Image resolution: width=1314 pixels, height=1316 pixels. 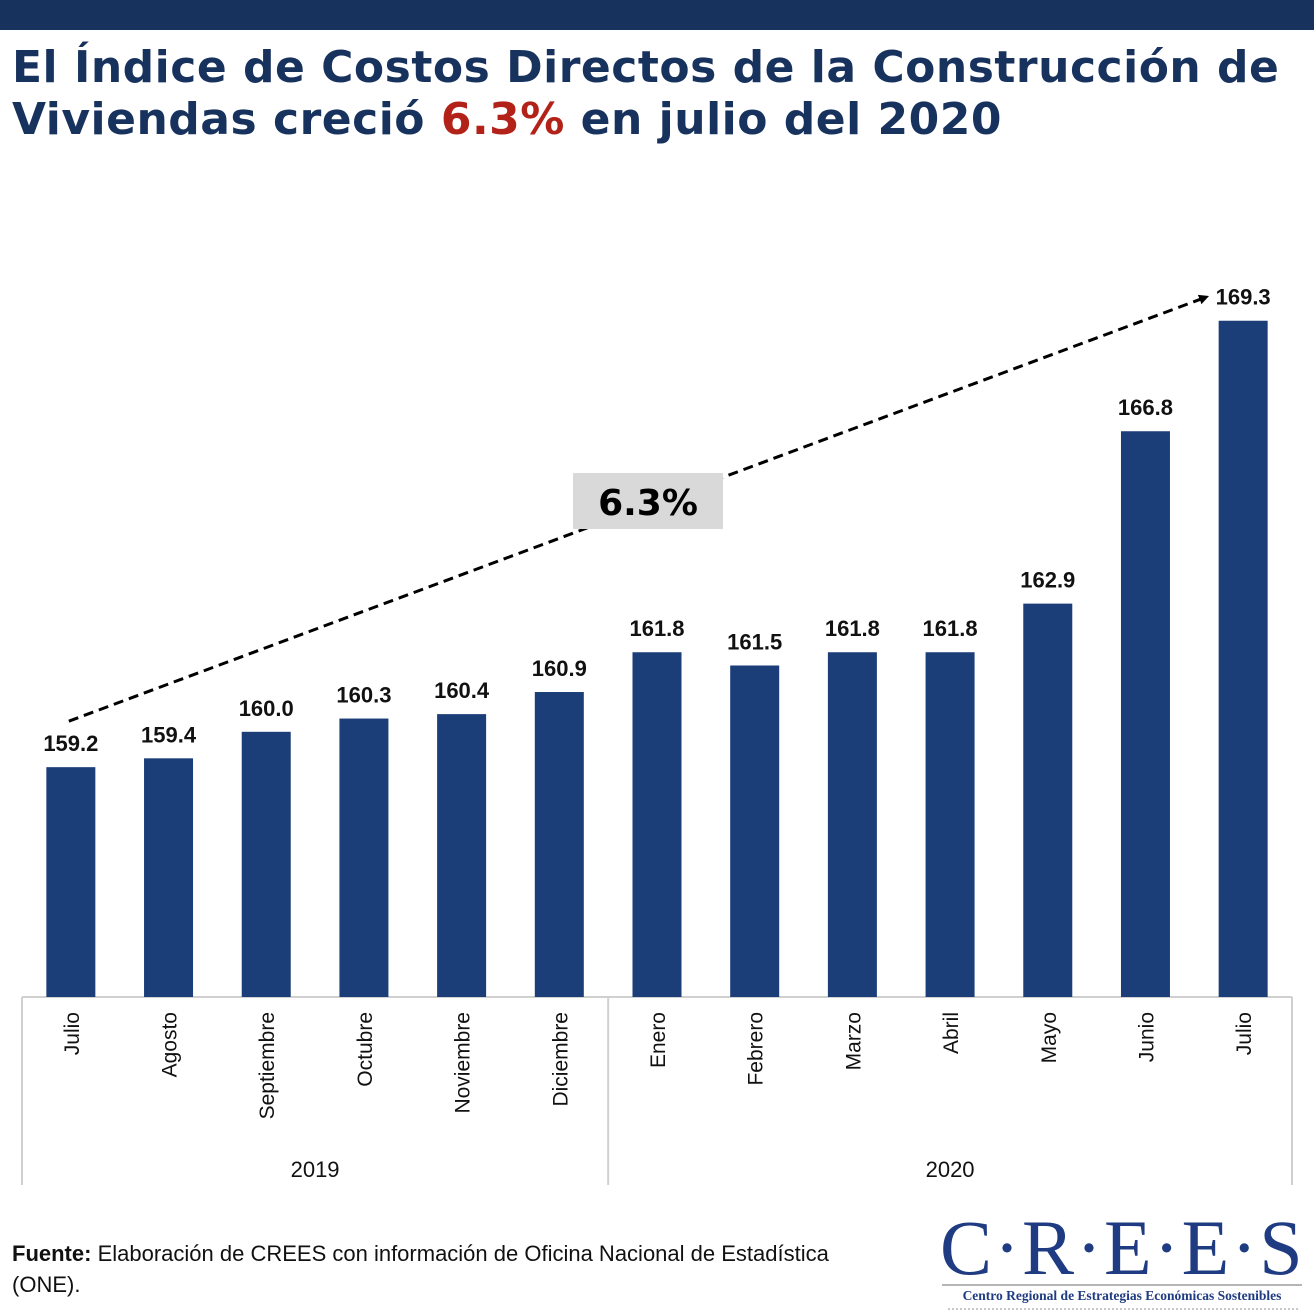 I want to click on annotation-box, so click(x=648, y=501).